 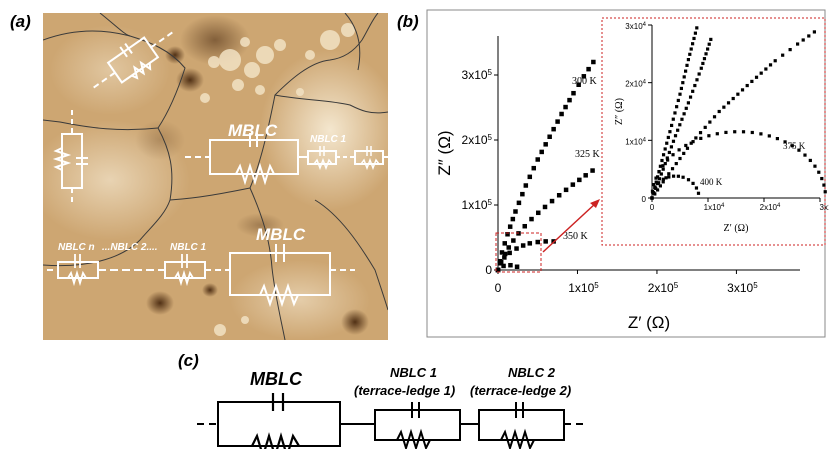 What do you see at coordinates (675, 187) in the screenshot?
I see `series-400-k` at bounding box center [675, 187].